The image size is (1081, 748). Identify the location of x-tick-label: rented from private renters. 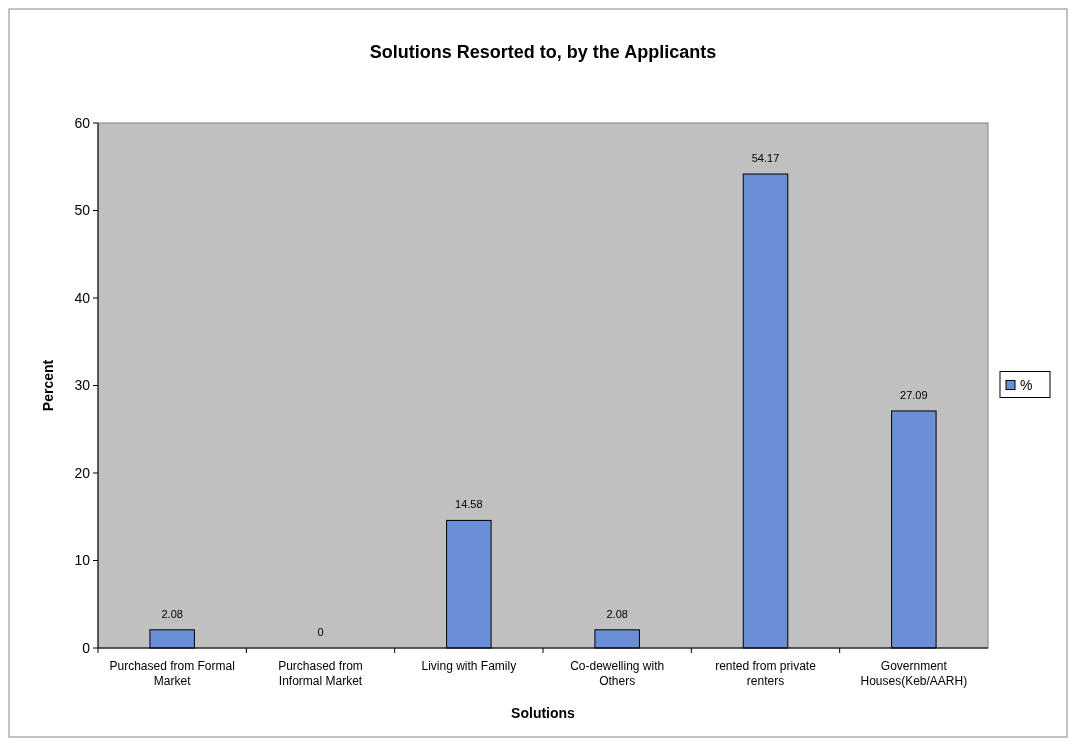
(766, 673).